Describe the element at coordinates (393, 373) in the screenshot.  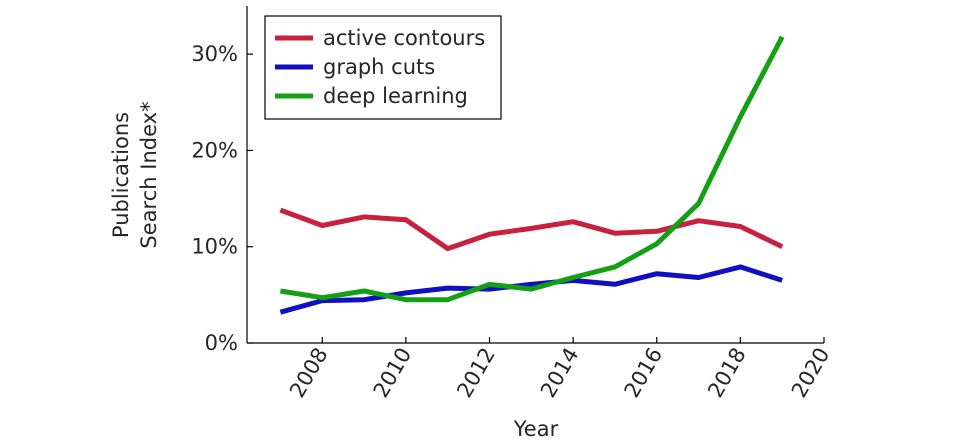
I see `x-tick-label: 2010` at that location.